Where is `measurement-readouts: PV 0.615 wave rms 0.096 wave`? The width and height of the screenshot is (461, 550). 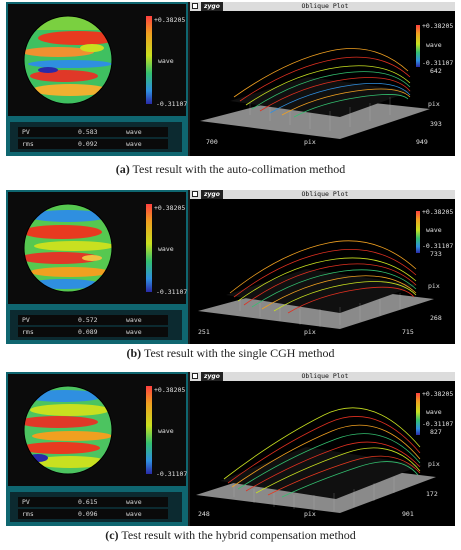 measurement-readouts: PV 0.615 wave rms 0.096 wave is located at coordinates (96, 507).